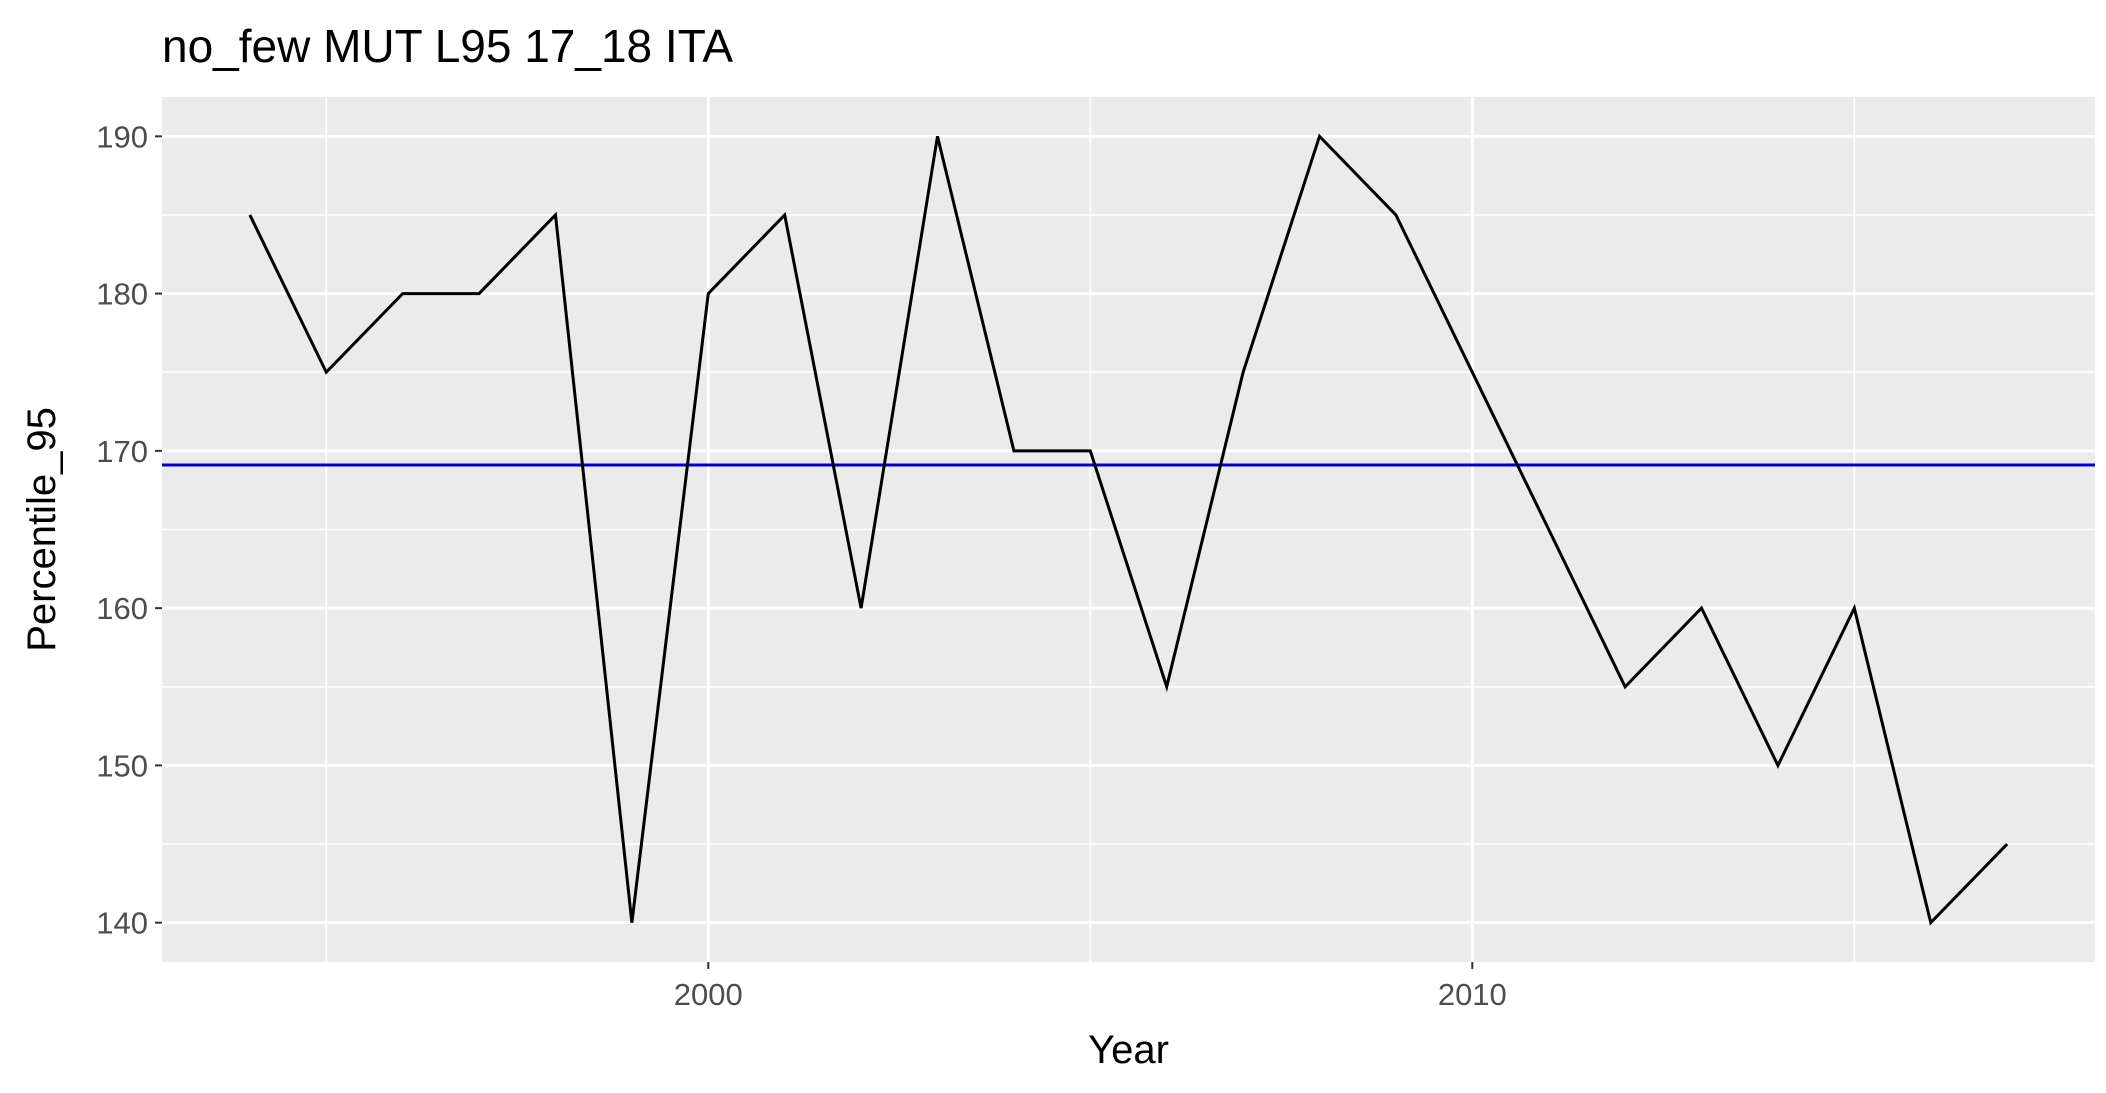  What do you see at coordinates (129, 530) in the screenshot?
I see `y-axis: 140 150 160 170 180 190` at bounding box center [129, 530].